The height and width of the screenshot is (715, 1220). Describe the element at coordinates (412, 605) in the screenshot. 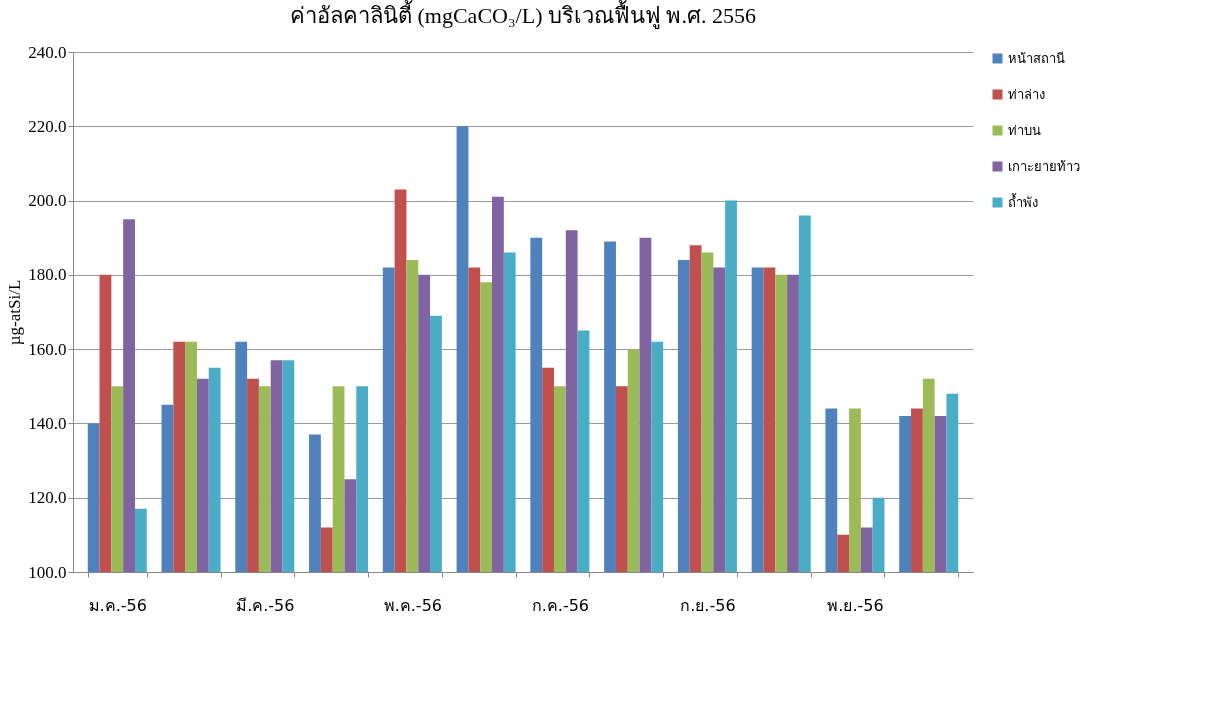

I see `x-tick-label: พ.ค.-56` at that location.